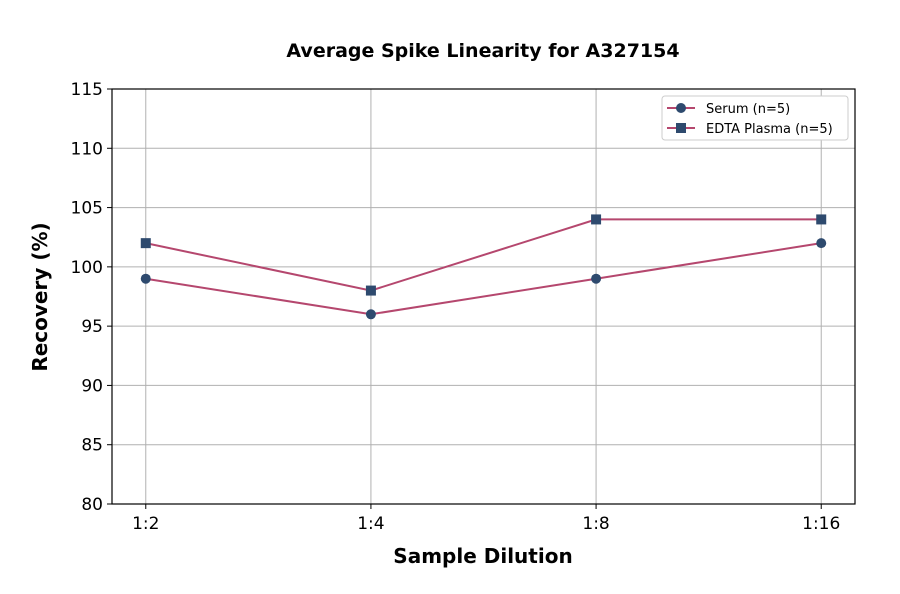 This screenshot has height=594, width=900. What do you see at coordinates (87, 209) in the screenshot?
I see `y-tick-label: 105` at bounding box center [87, 209].